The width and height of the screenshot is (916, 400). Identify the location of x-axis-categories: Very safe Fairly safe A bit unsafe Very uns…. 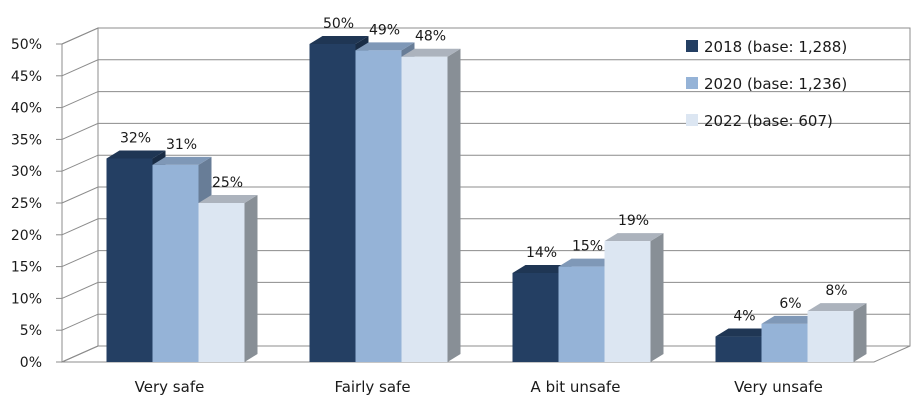
(479, 387).